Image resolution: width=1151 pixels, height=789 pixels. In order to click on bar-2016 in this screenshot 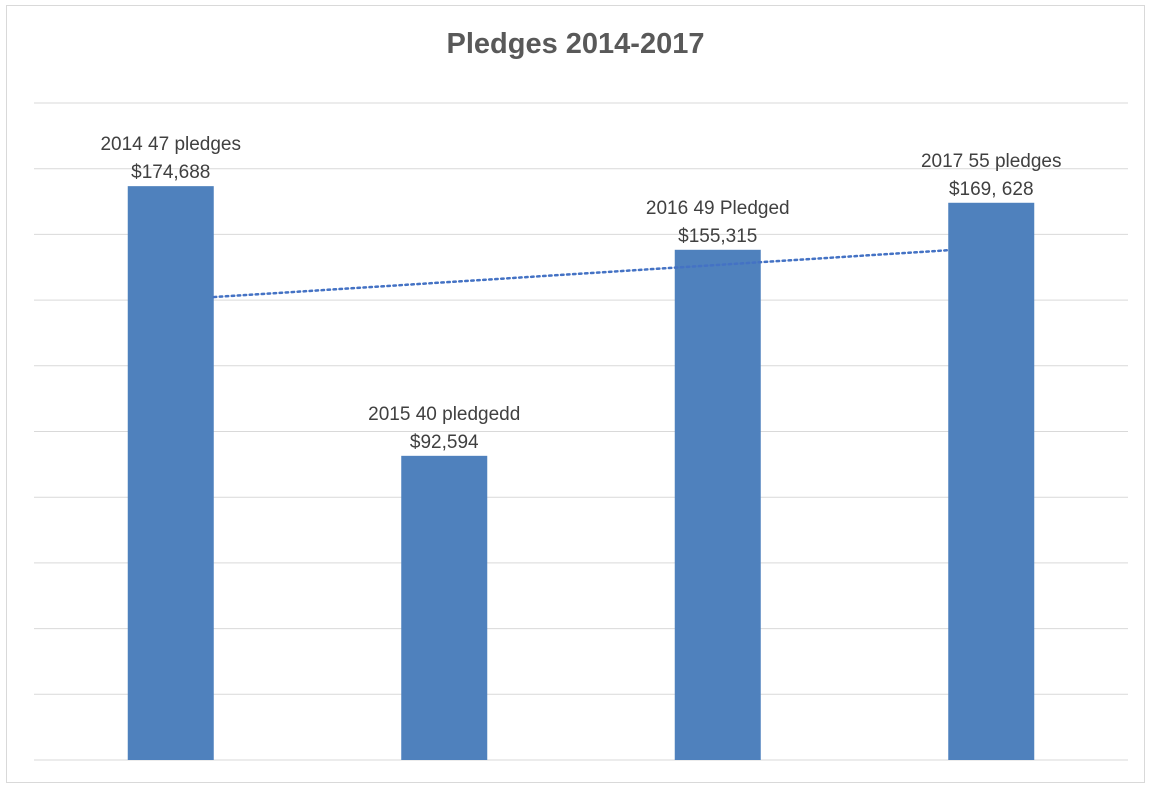, I will do `click(717, 504)`.